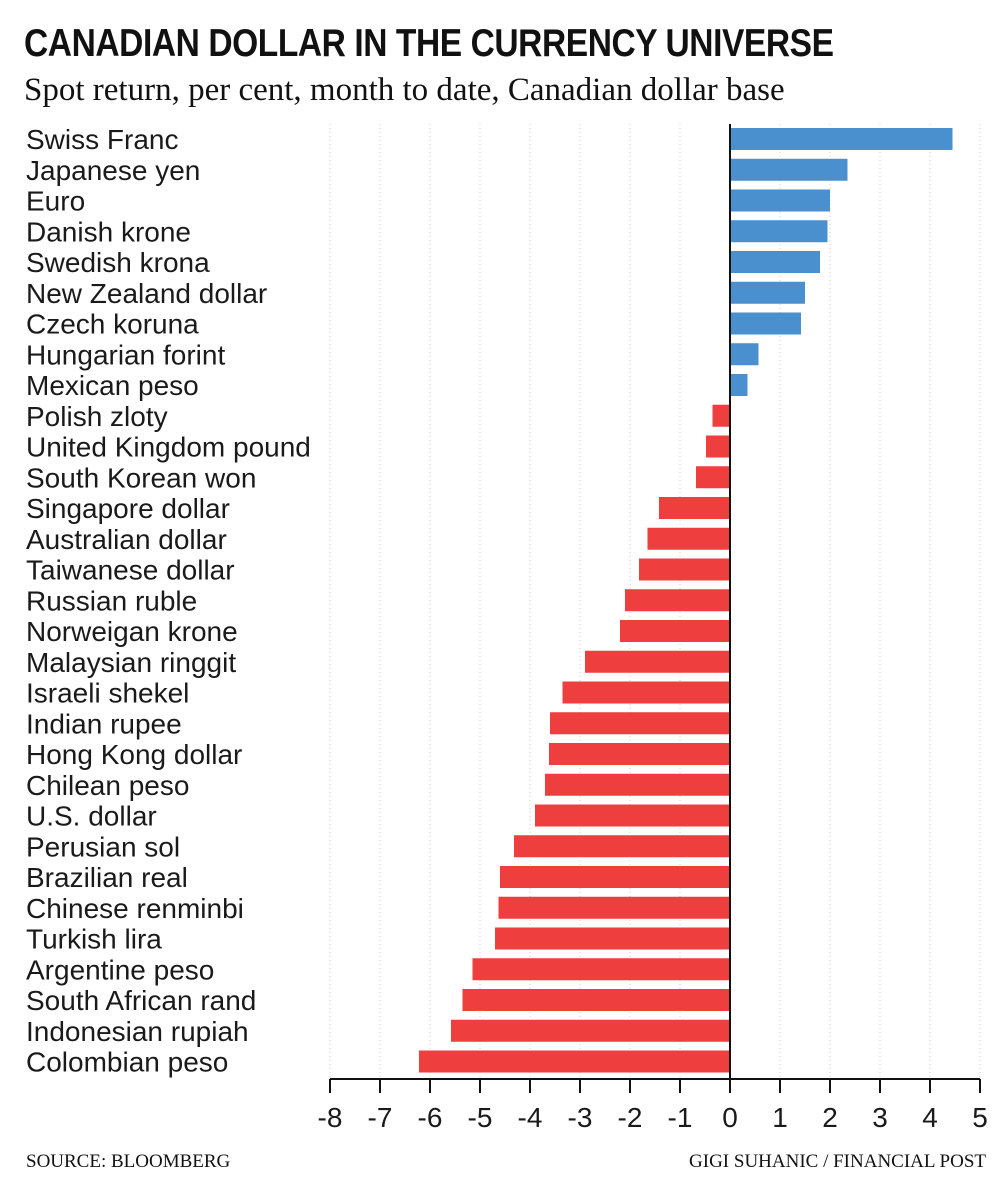  I want to click on bar-chinese-renminbi, so click(614, 907).